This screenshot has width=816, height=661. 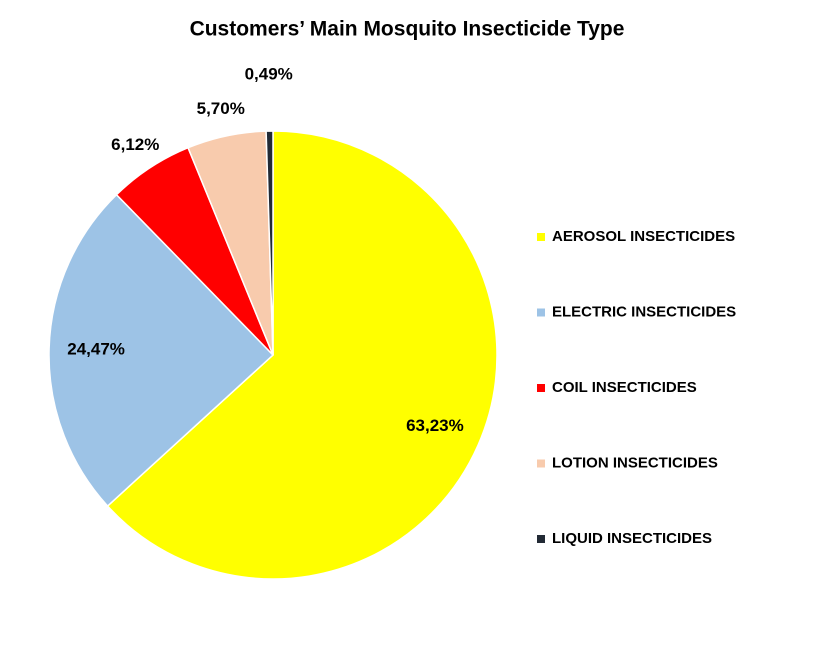 I want to click on legend-label: COIL INSECTICIDES, so click(x=624, y=387).